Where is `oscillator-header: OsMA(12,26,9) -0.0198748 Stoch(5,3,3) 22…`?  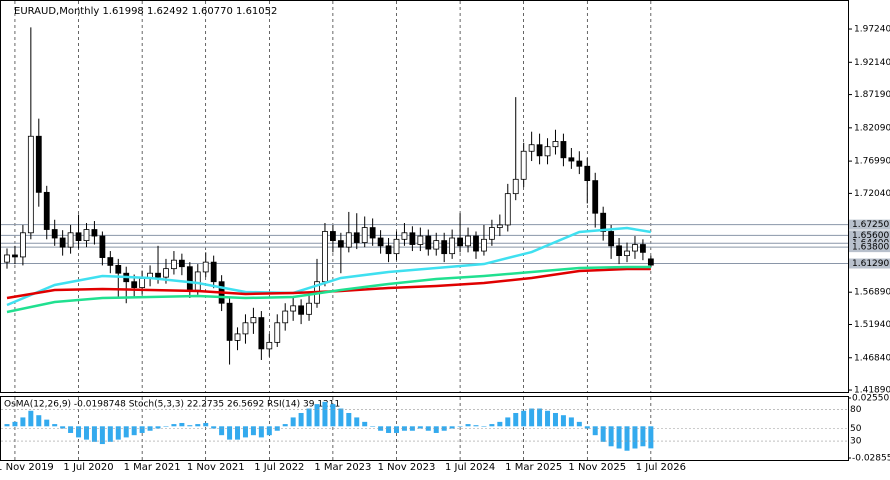
oscillator-header: OsMA(12,26,9) -0.0198748 Stoch(5,3,3) 22… is located at coordinates (172, 405).